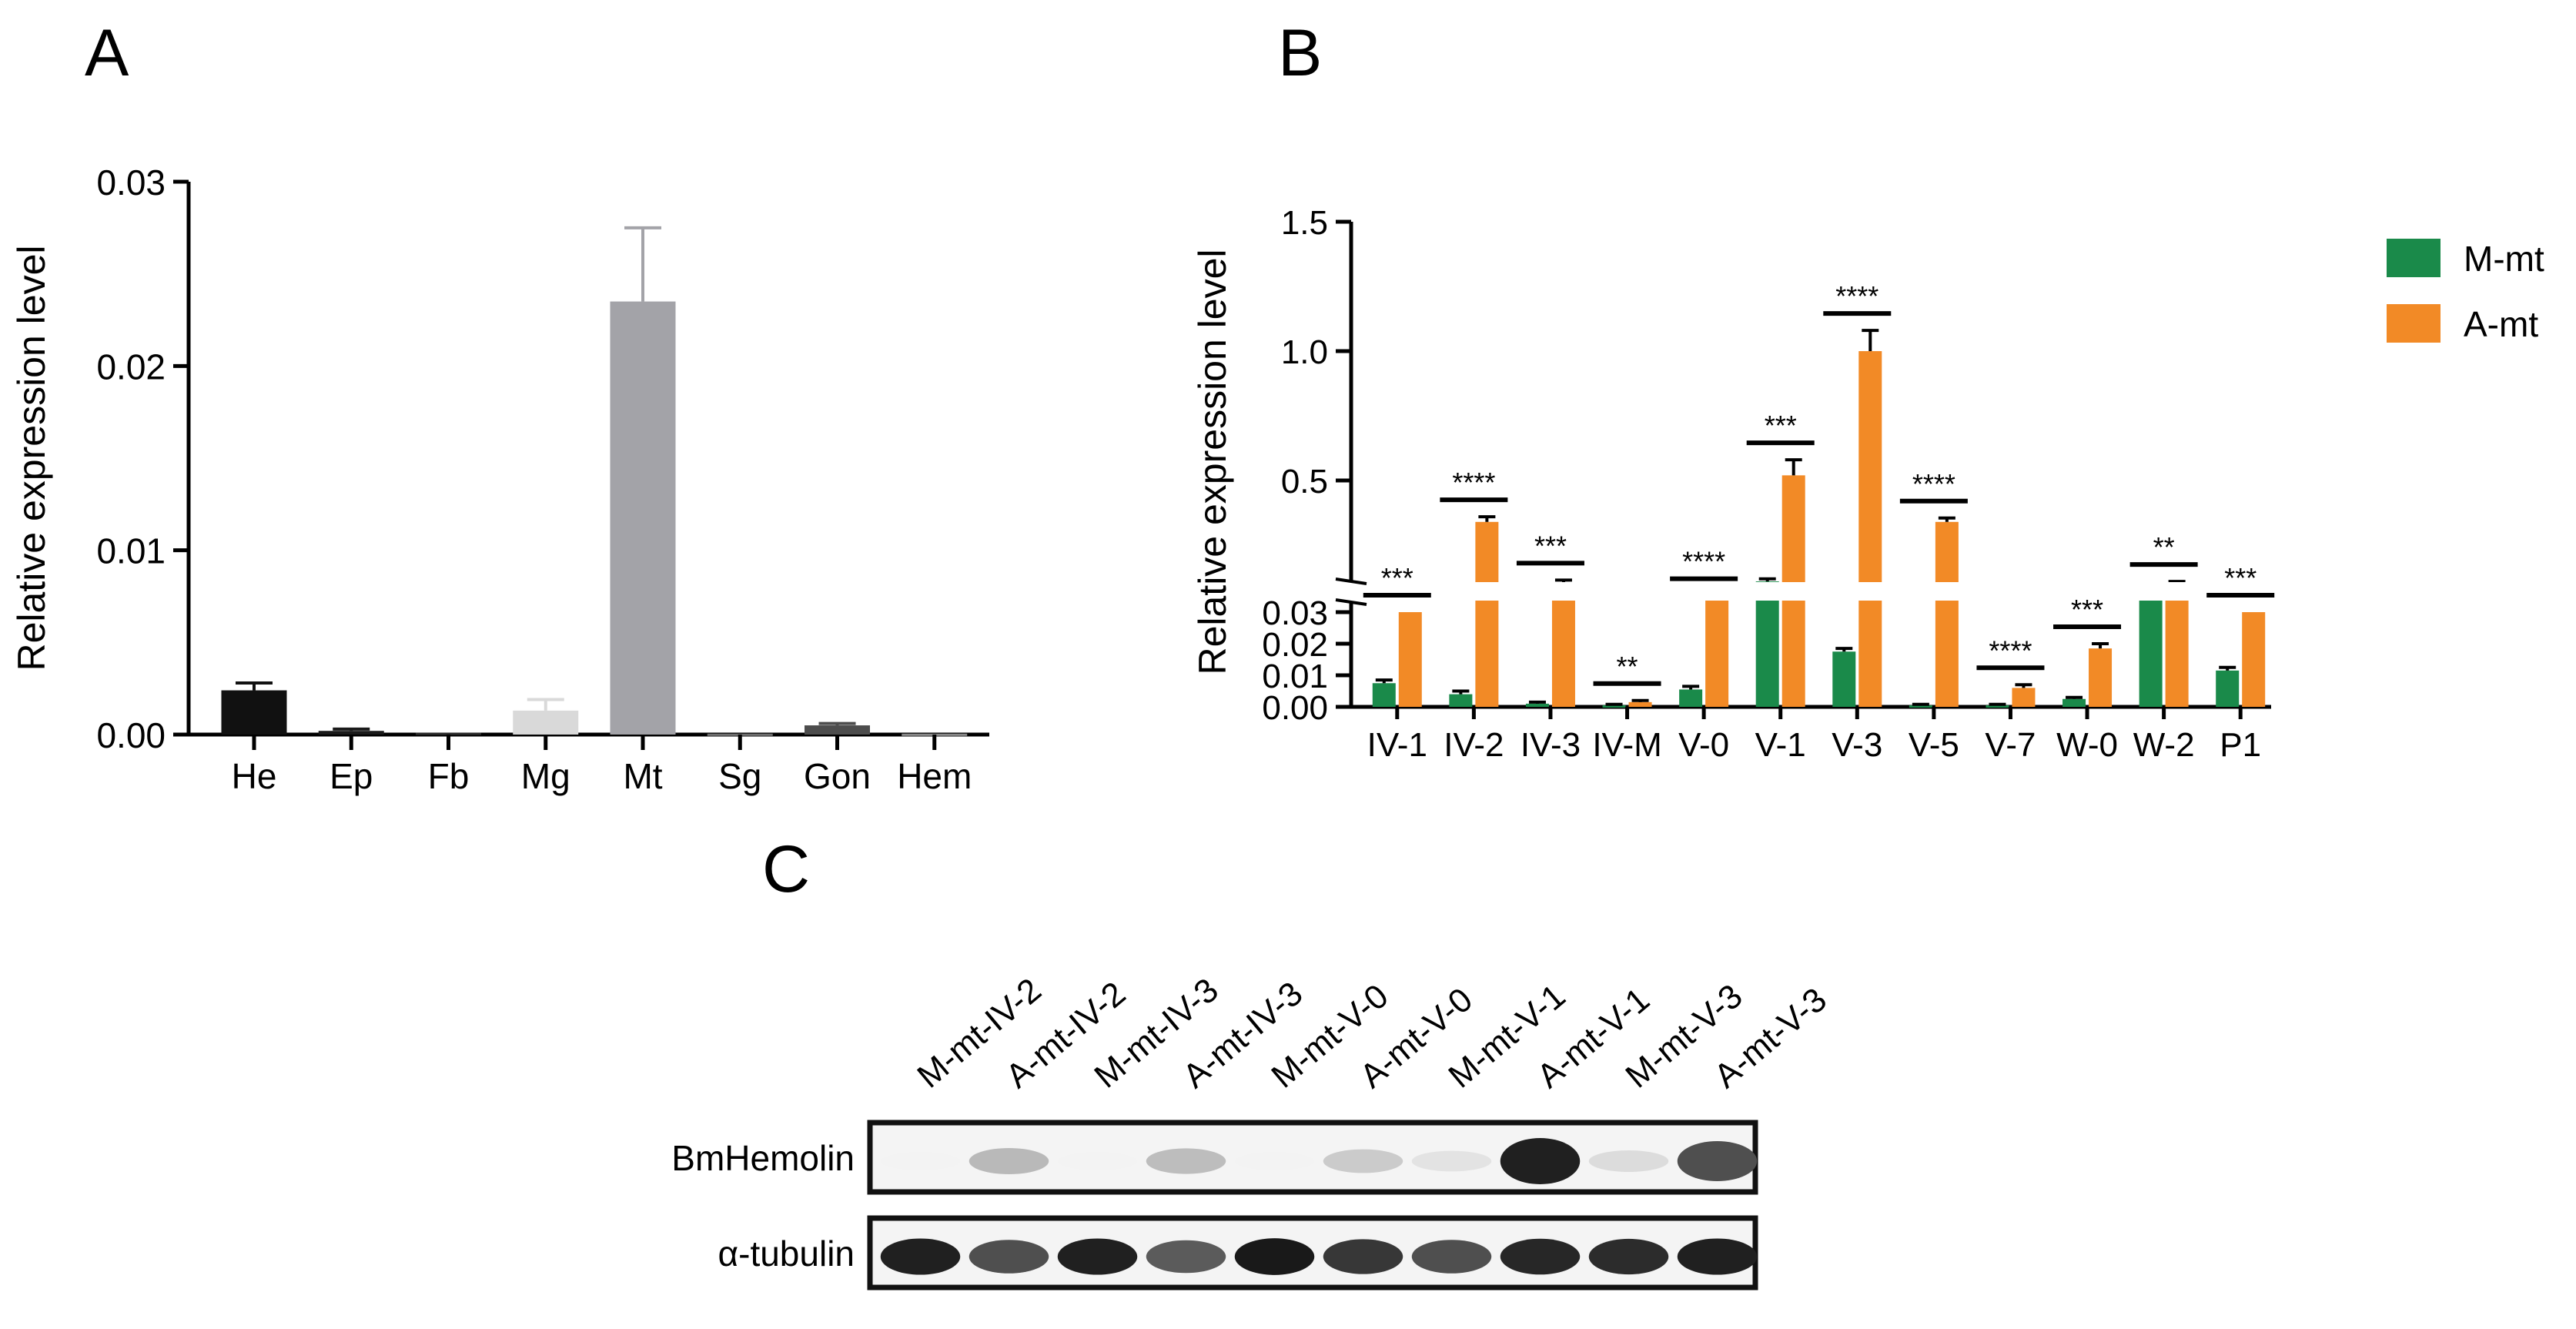 This screenshot has height=1329, width=2576. Describe the element at coordinates (142, 458) in the screenshot. I see `y-ticks: 0.00 0.01 0.02 0.03` at that location.